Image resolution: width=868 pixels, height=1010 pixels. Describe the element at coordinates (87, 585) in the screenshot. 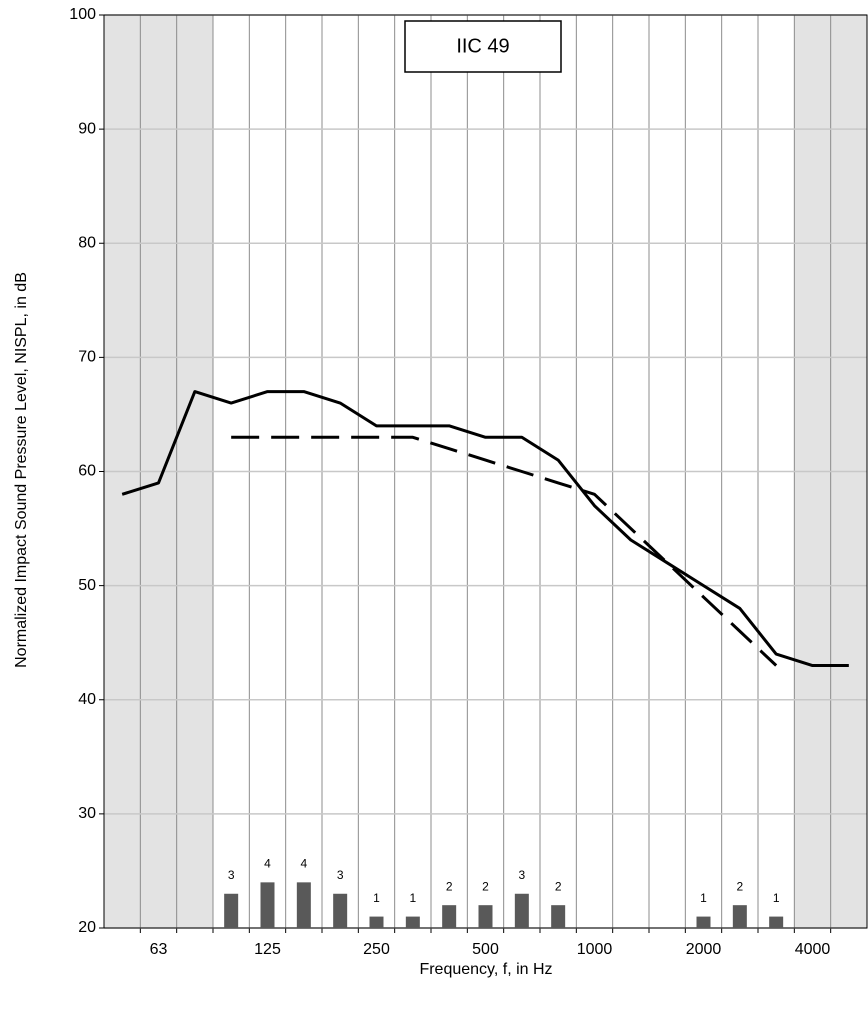

I see `y-tick-label: 50` at that location.